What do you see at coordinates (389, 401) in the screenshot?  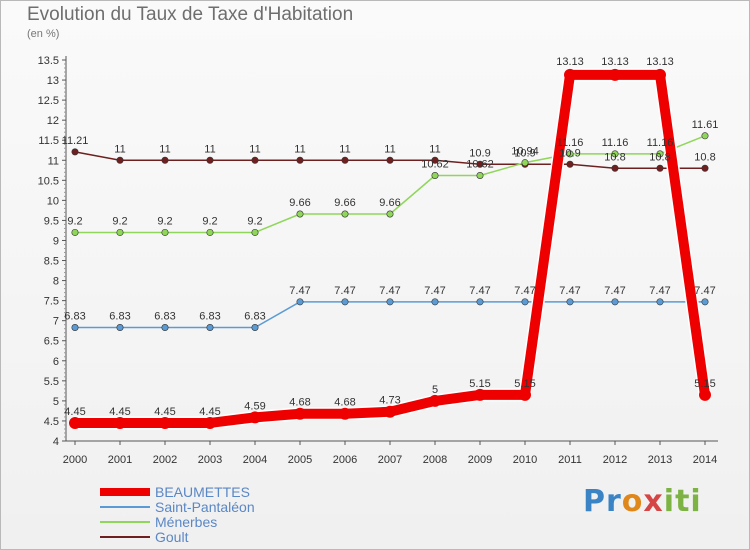 I see `data-label: 4.73` at bounding box center [389, 401].